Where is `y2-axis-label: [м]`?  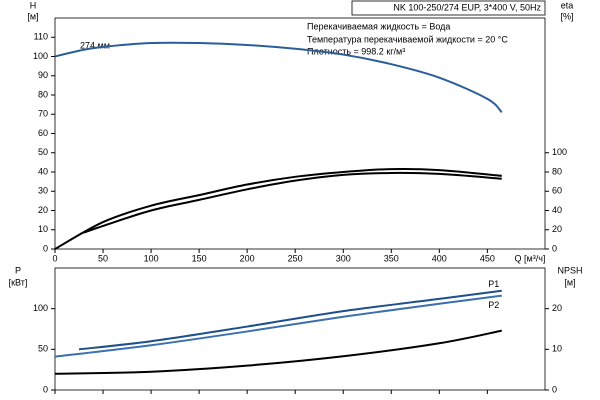 y2-axis-label: [м] is located at coordinates (569, 282).